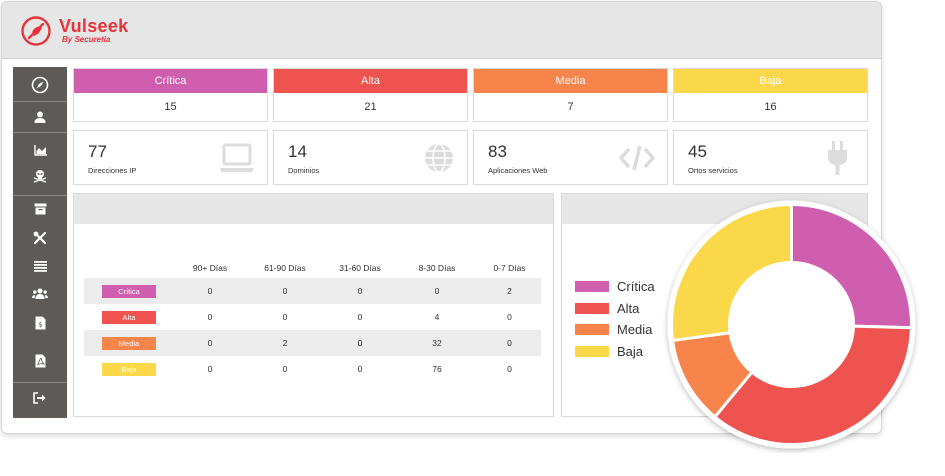  Describe the element at coordinates (129, 317) in the screenshot. I see `row-label-cell: Alta` at that location.